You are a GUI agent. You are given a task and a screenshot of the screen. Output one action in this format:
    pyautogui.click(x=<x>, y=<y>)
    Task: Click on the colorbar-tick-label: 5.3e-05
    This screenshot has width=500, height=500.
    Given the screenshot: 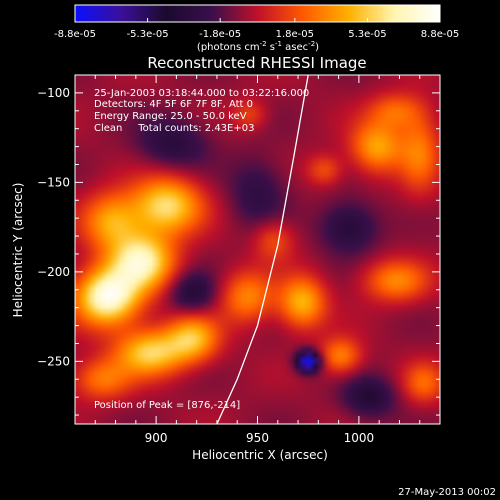 What is the action you would take?
    pyautogui.click(x=367, y=34)
    